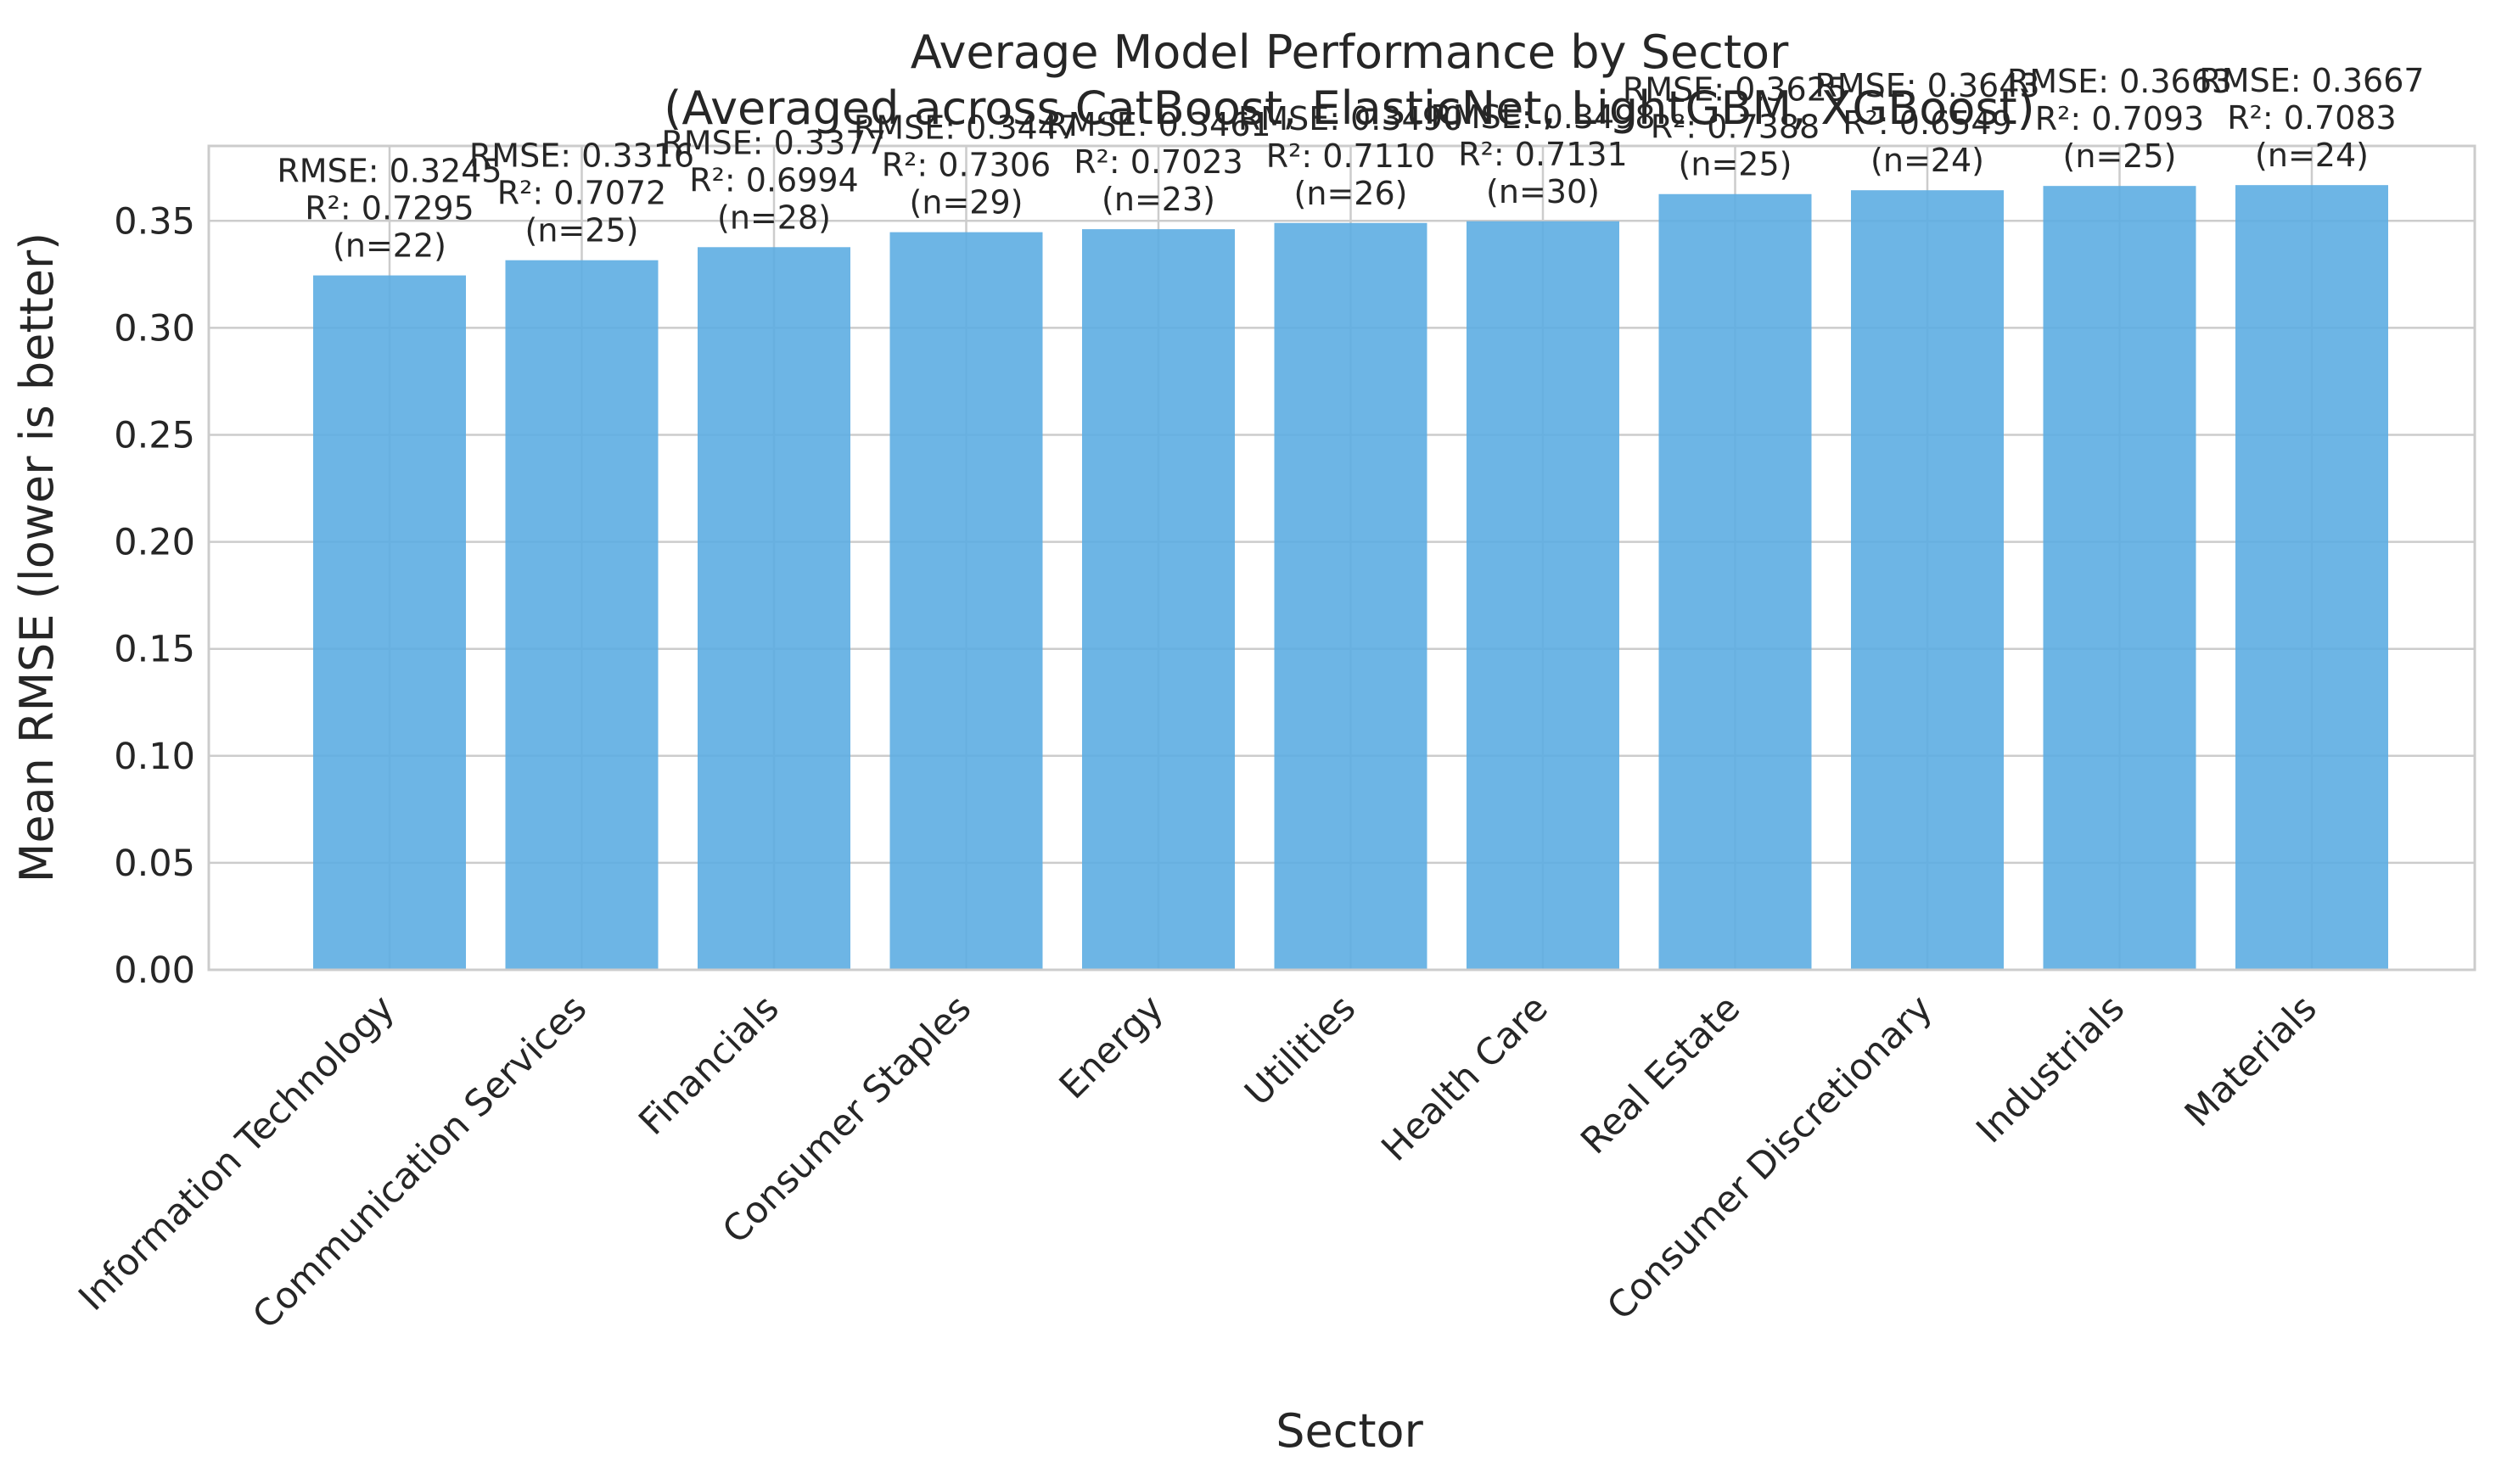 Image resolution: width=2507 pixels, height=1484 pixels. Describe the element at coordinates (1112, 1047) in the screenshot. I see `x-tick-label: Energy` at that location.